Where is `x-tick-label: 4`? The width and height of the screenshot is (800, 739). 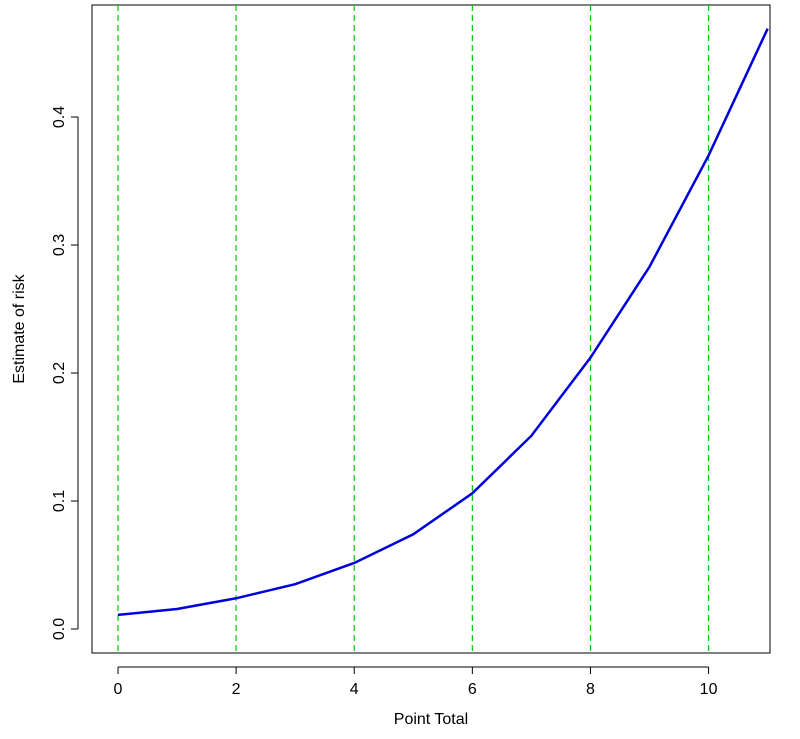 x-tick-label: 4 is located at coordinates (354, 689).